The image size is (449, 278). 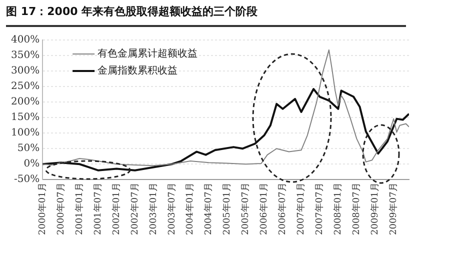 I want to click on x-tick-label: 2005年07月, so click(x=246, y=209).